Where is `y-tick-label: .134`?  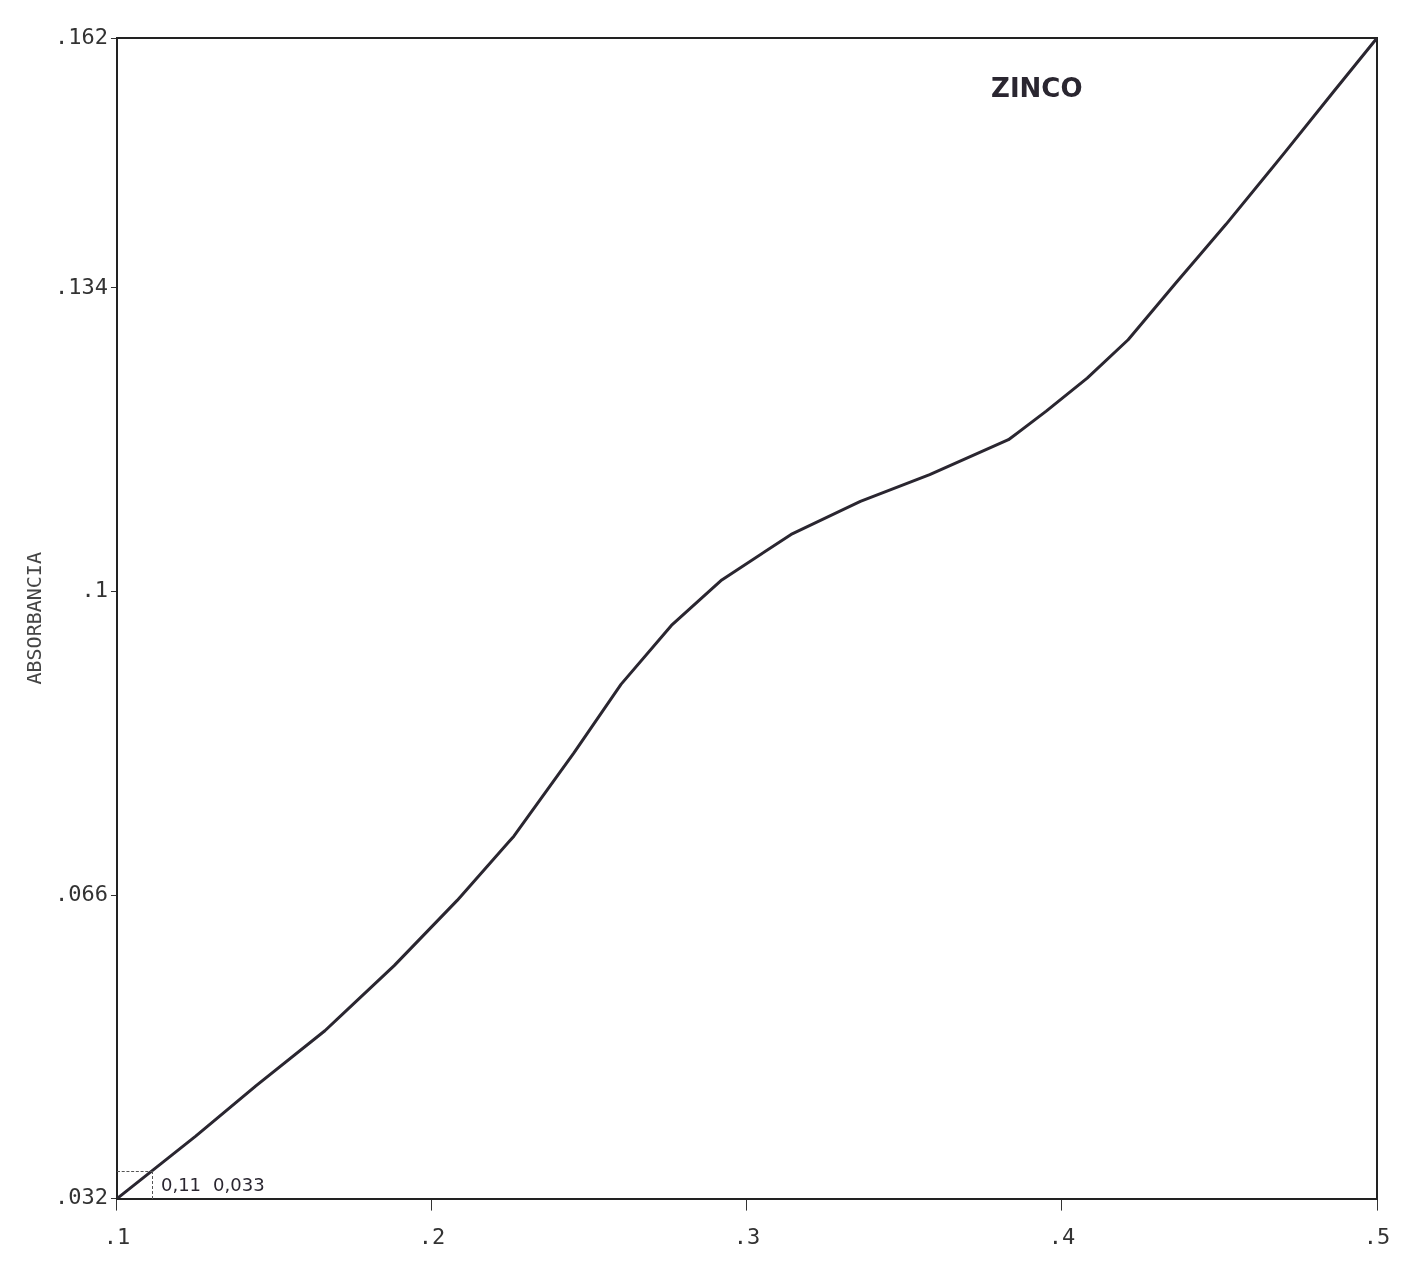 y-tick-label: .134 is located at coordinates (81, 286).